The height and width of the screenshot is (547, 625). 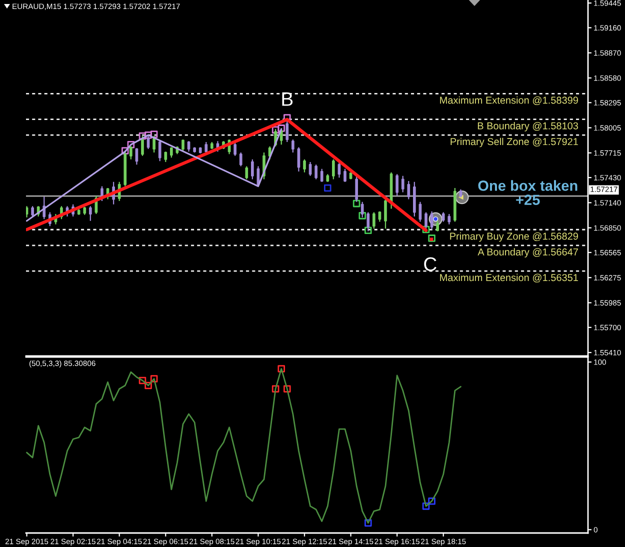 I want to click on ref-line-label: Maximum Extension @1.58399, so click(x=509, y=101).